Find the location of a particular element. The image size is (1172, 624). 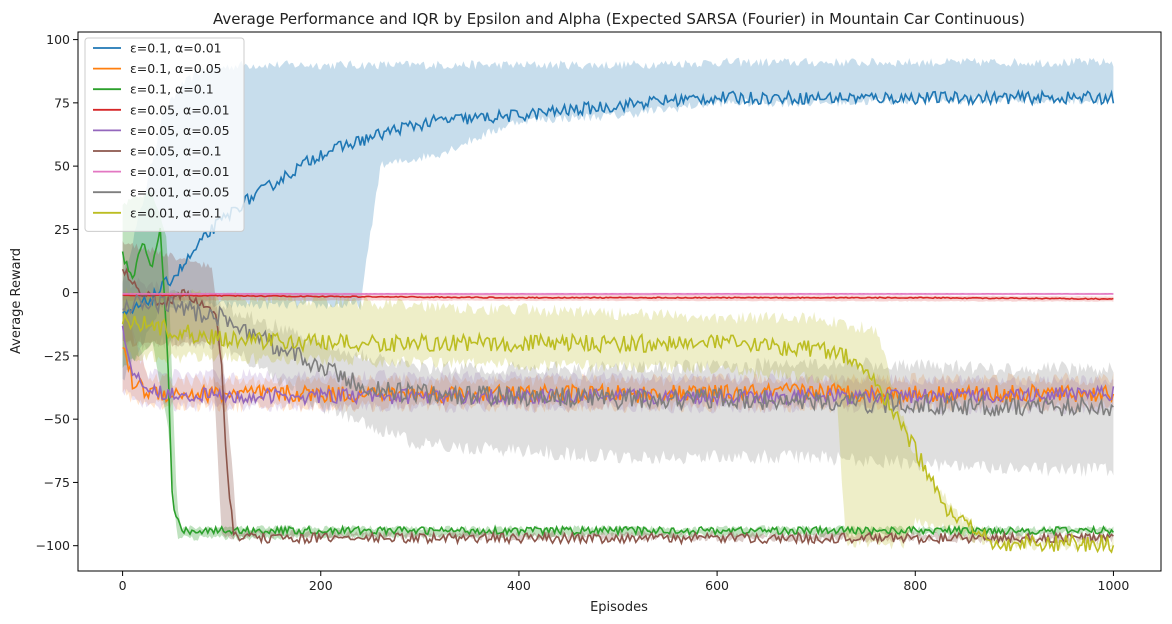

y-tick-label: −75 is located at coordinates (57, 482).